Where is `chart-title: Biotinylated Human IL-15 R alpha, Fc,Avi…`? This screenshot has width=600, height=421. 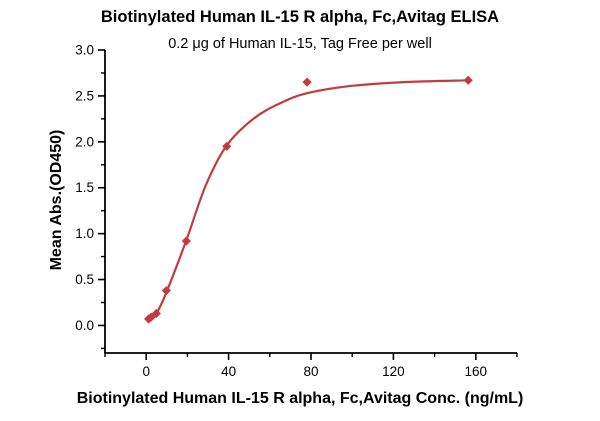 chart-title: Biotinylated Human IL-15 R alpha, Fc,Avi… is located at coordinates (300, 17).